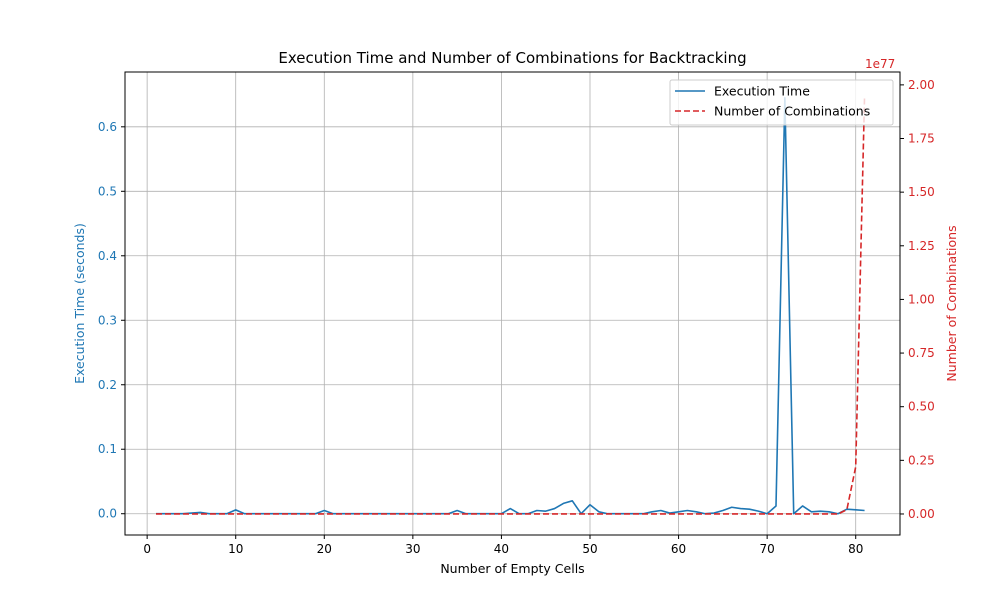 This screenshot has width=1000, height=600. What do you see at coordinates (512, 568) in the screenshot?
I see `x-axis-title: Number of Empty Cells` at bounding box center [512, 568].